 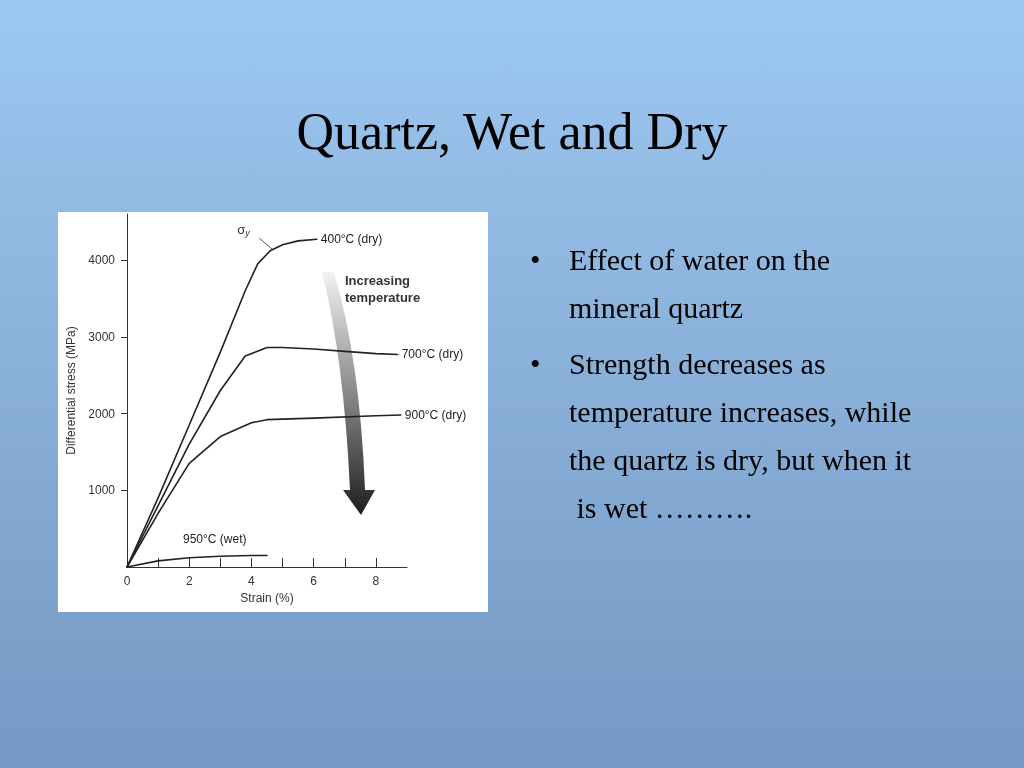 What do you see at coordinates (252, 581) in the screenshot?
I see `x-tick-label: 4` at bounding box center [252, 581].